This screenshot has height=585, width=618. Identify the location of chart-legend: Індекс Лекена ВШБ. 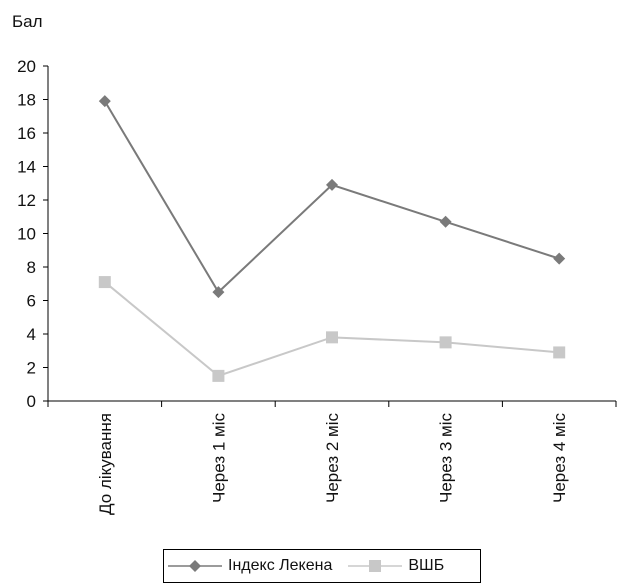
(322, 566).